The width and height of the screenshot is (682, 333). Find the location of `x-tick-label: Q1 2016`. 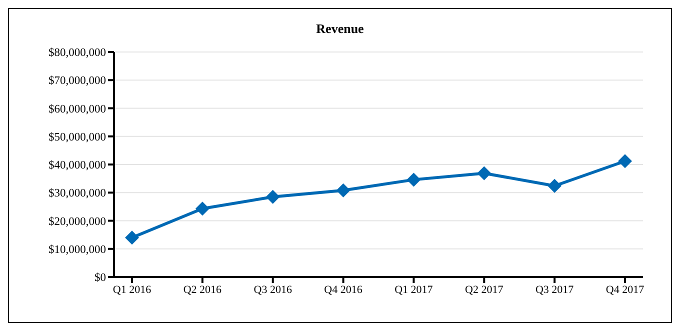

x-tick-label: Q1 2016 is located at coordinates (132, 290).